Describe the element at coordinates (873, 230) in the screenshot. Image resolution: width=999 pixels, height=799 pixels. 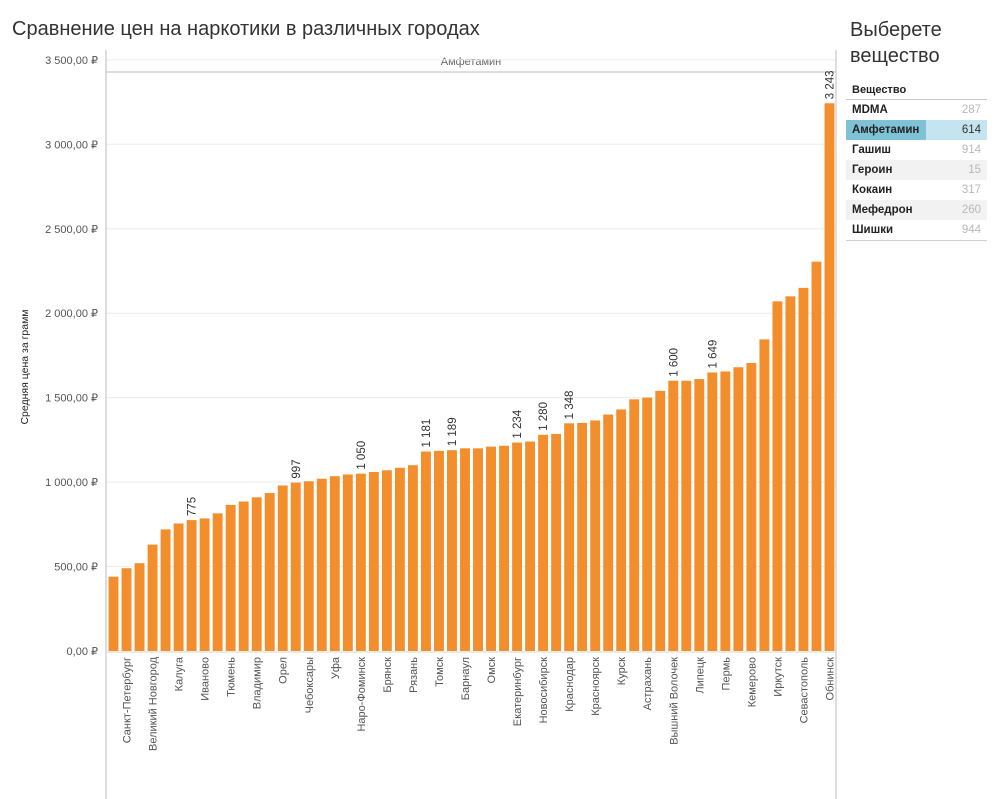
I see `filter-item-label: Шишки` at that location.